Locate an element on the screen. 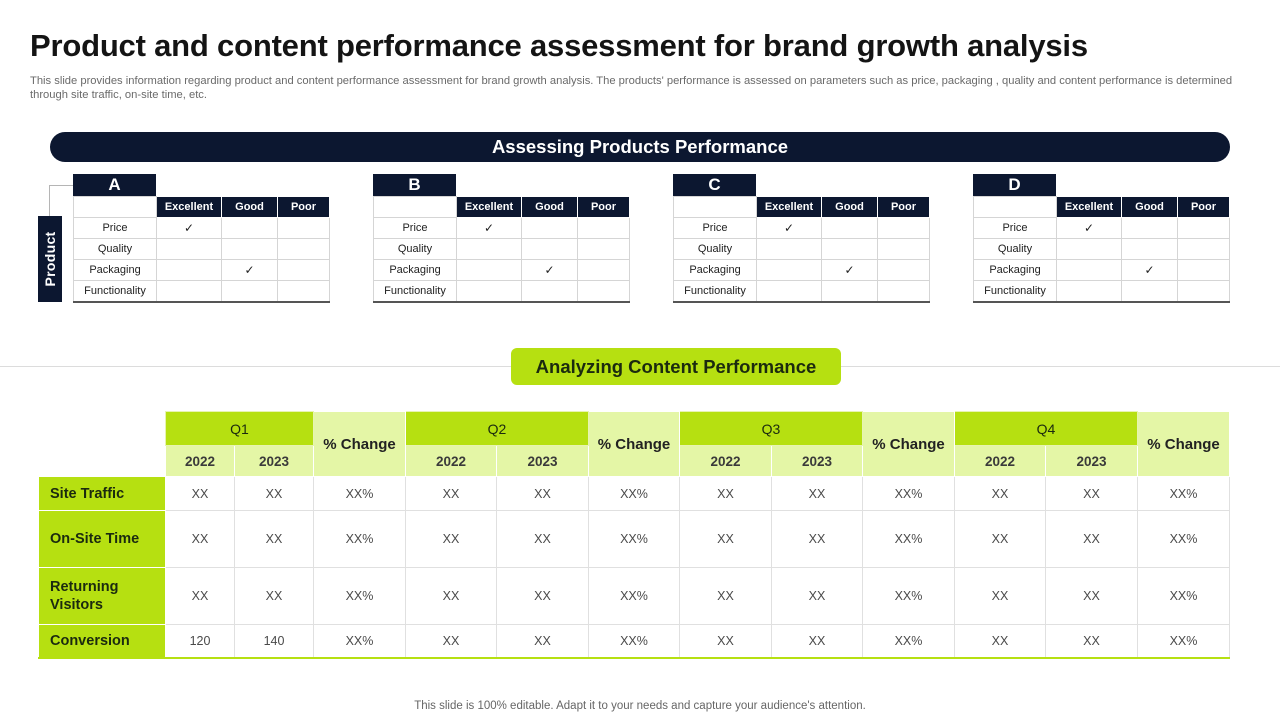 The height and width of the screenshot is (720, 1280). quarter-header-row: Q1% Change Q2% Change Q3% Change Q4% Change is located at coordinates (634, 444).